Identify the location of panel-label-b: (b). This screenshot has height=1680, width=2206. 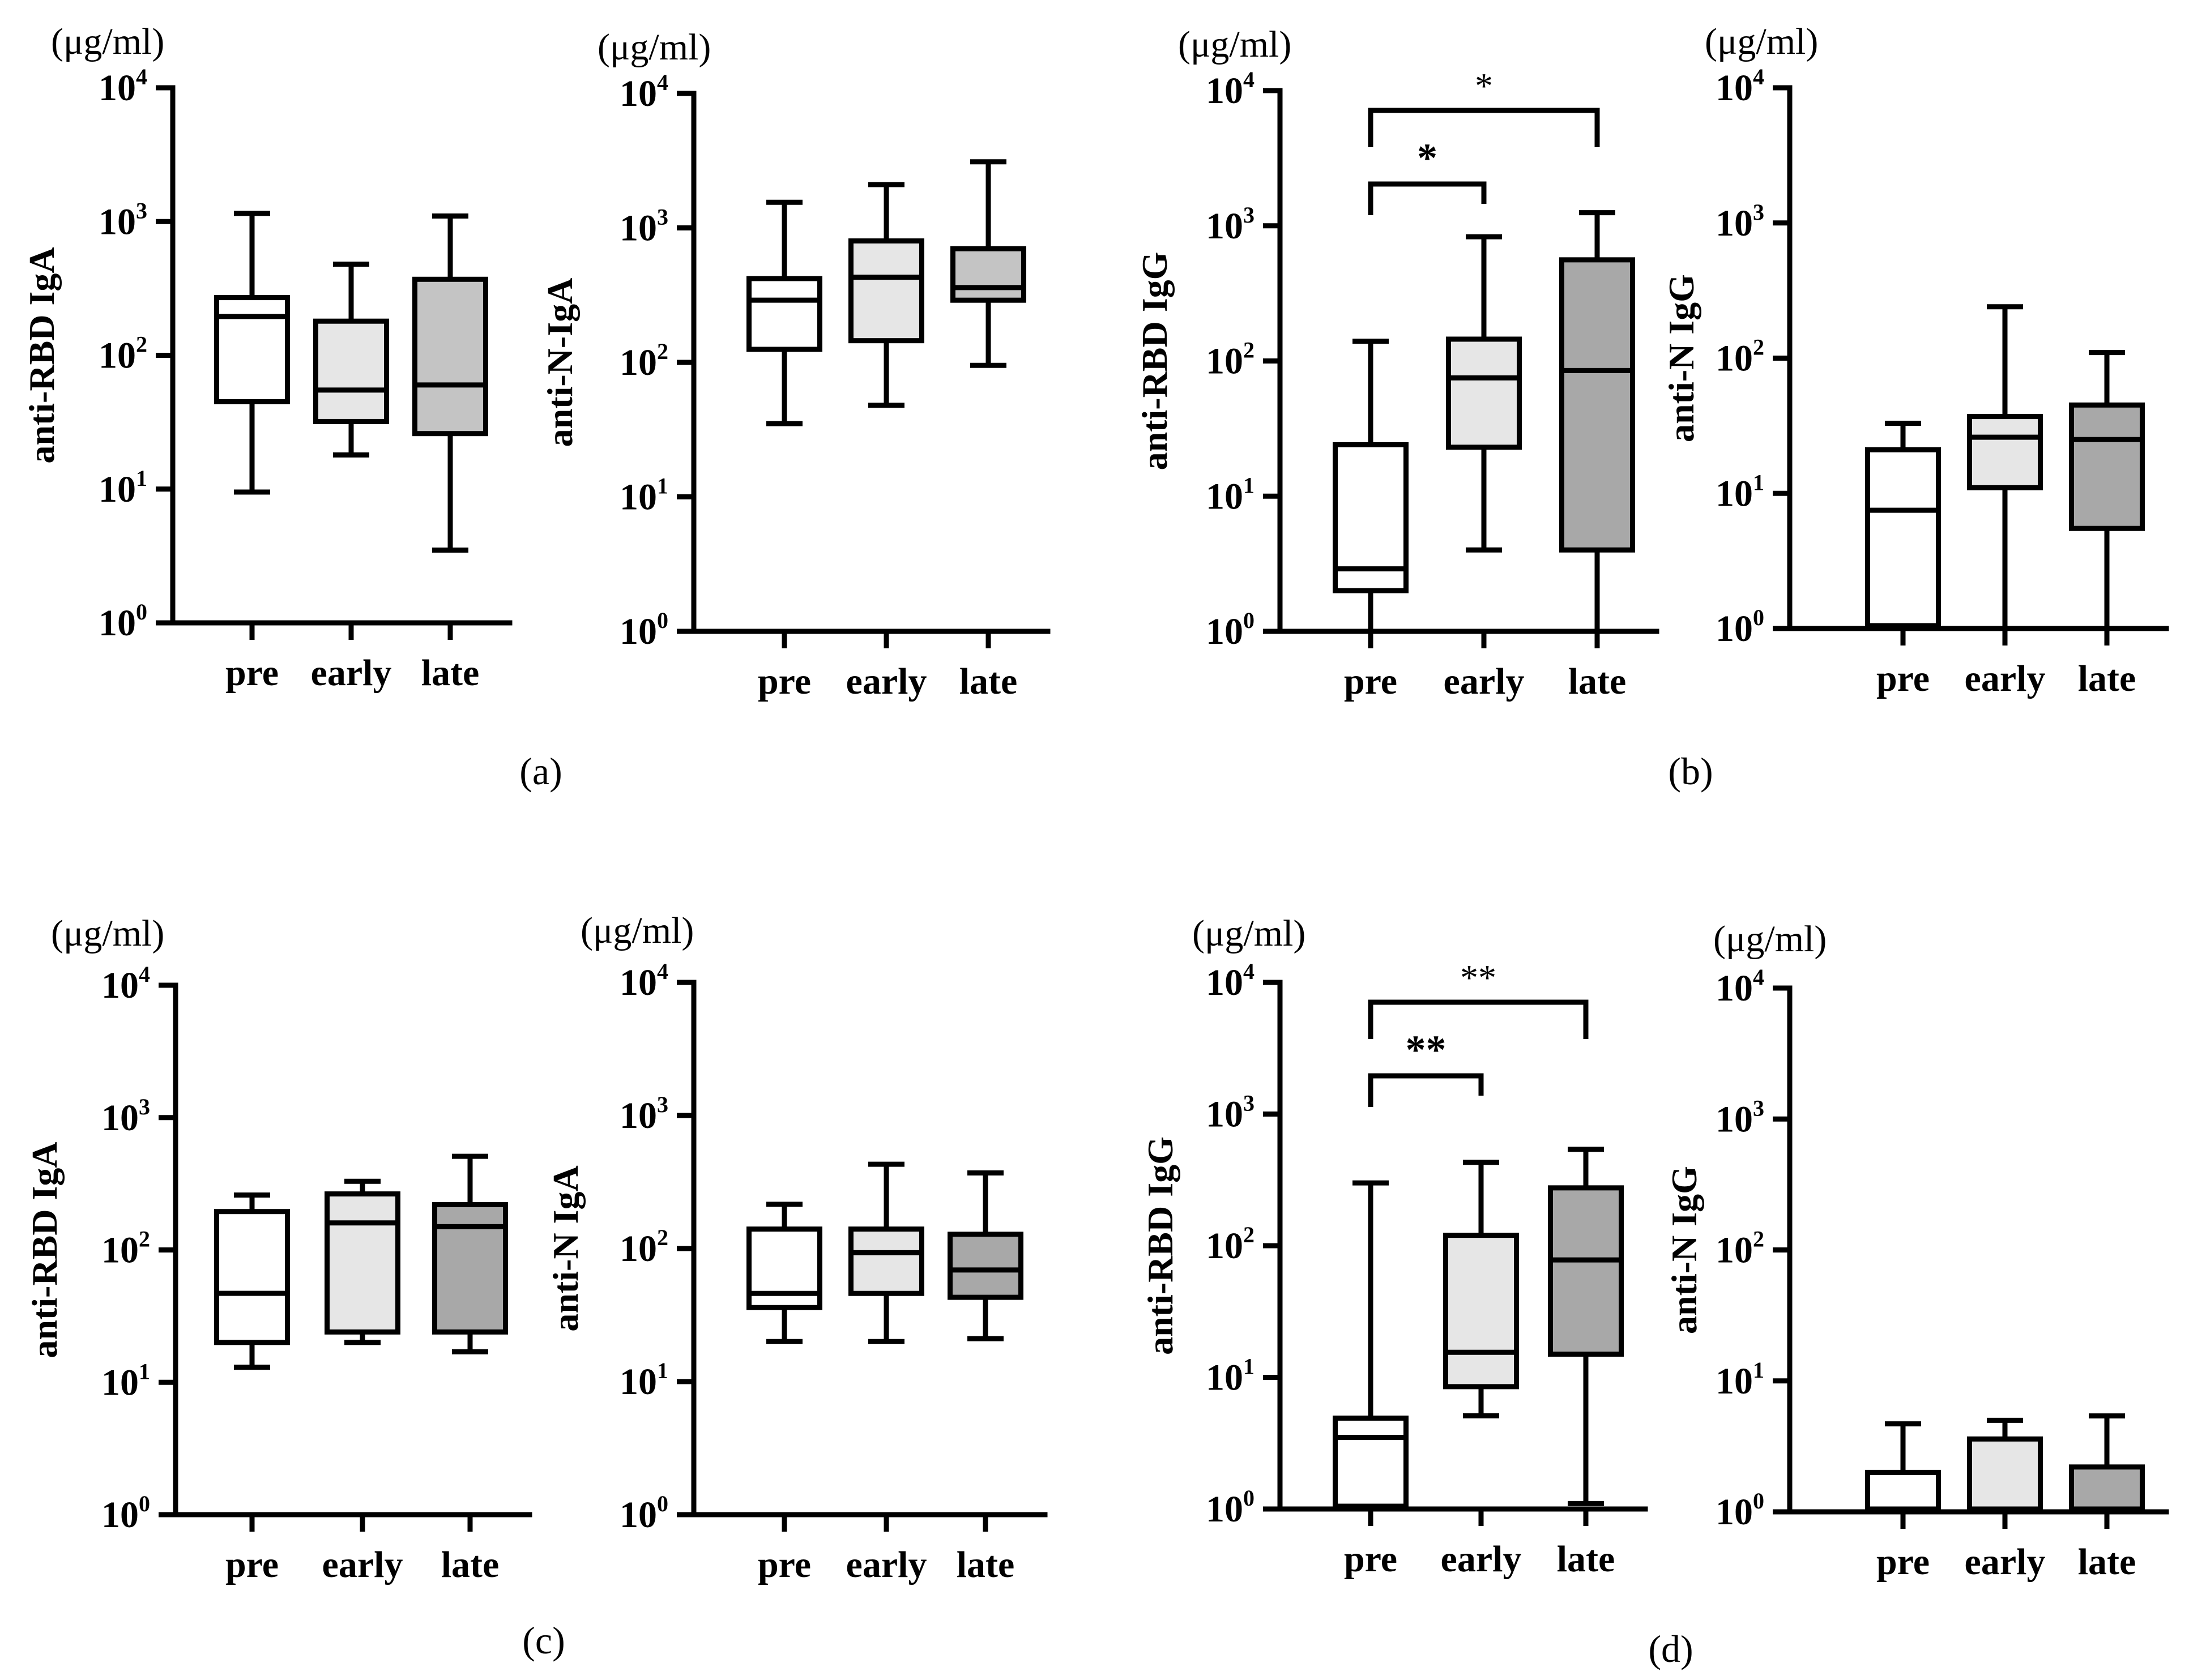
(1690, 771).